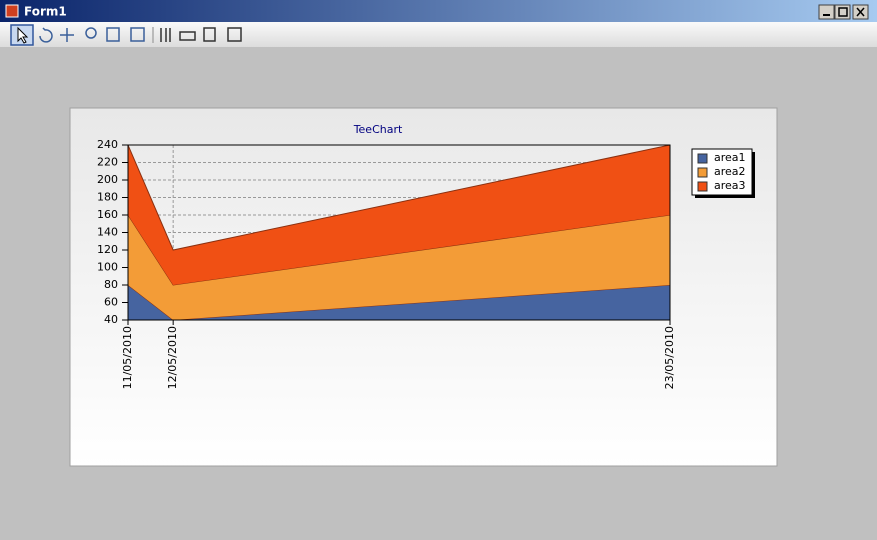  Describe the element at coordinates (669, 357) in the screenshot. I see `x-tick-label: 23/05/2010` at that location.